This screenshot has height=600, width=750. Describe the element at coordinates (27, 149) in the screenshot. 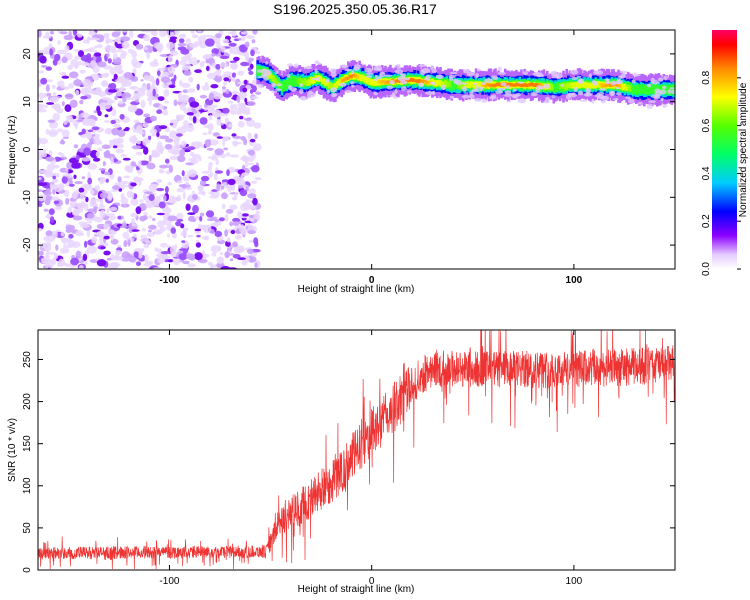

I see `spectrogram-ytick-label: 0` at that location.